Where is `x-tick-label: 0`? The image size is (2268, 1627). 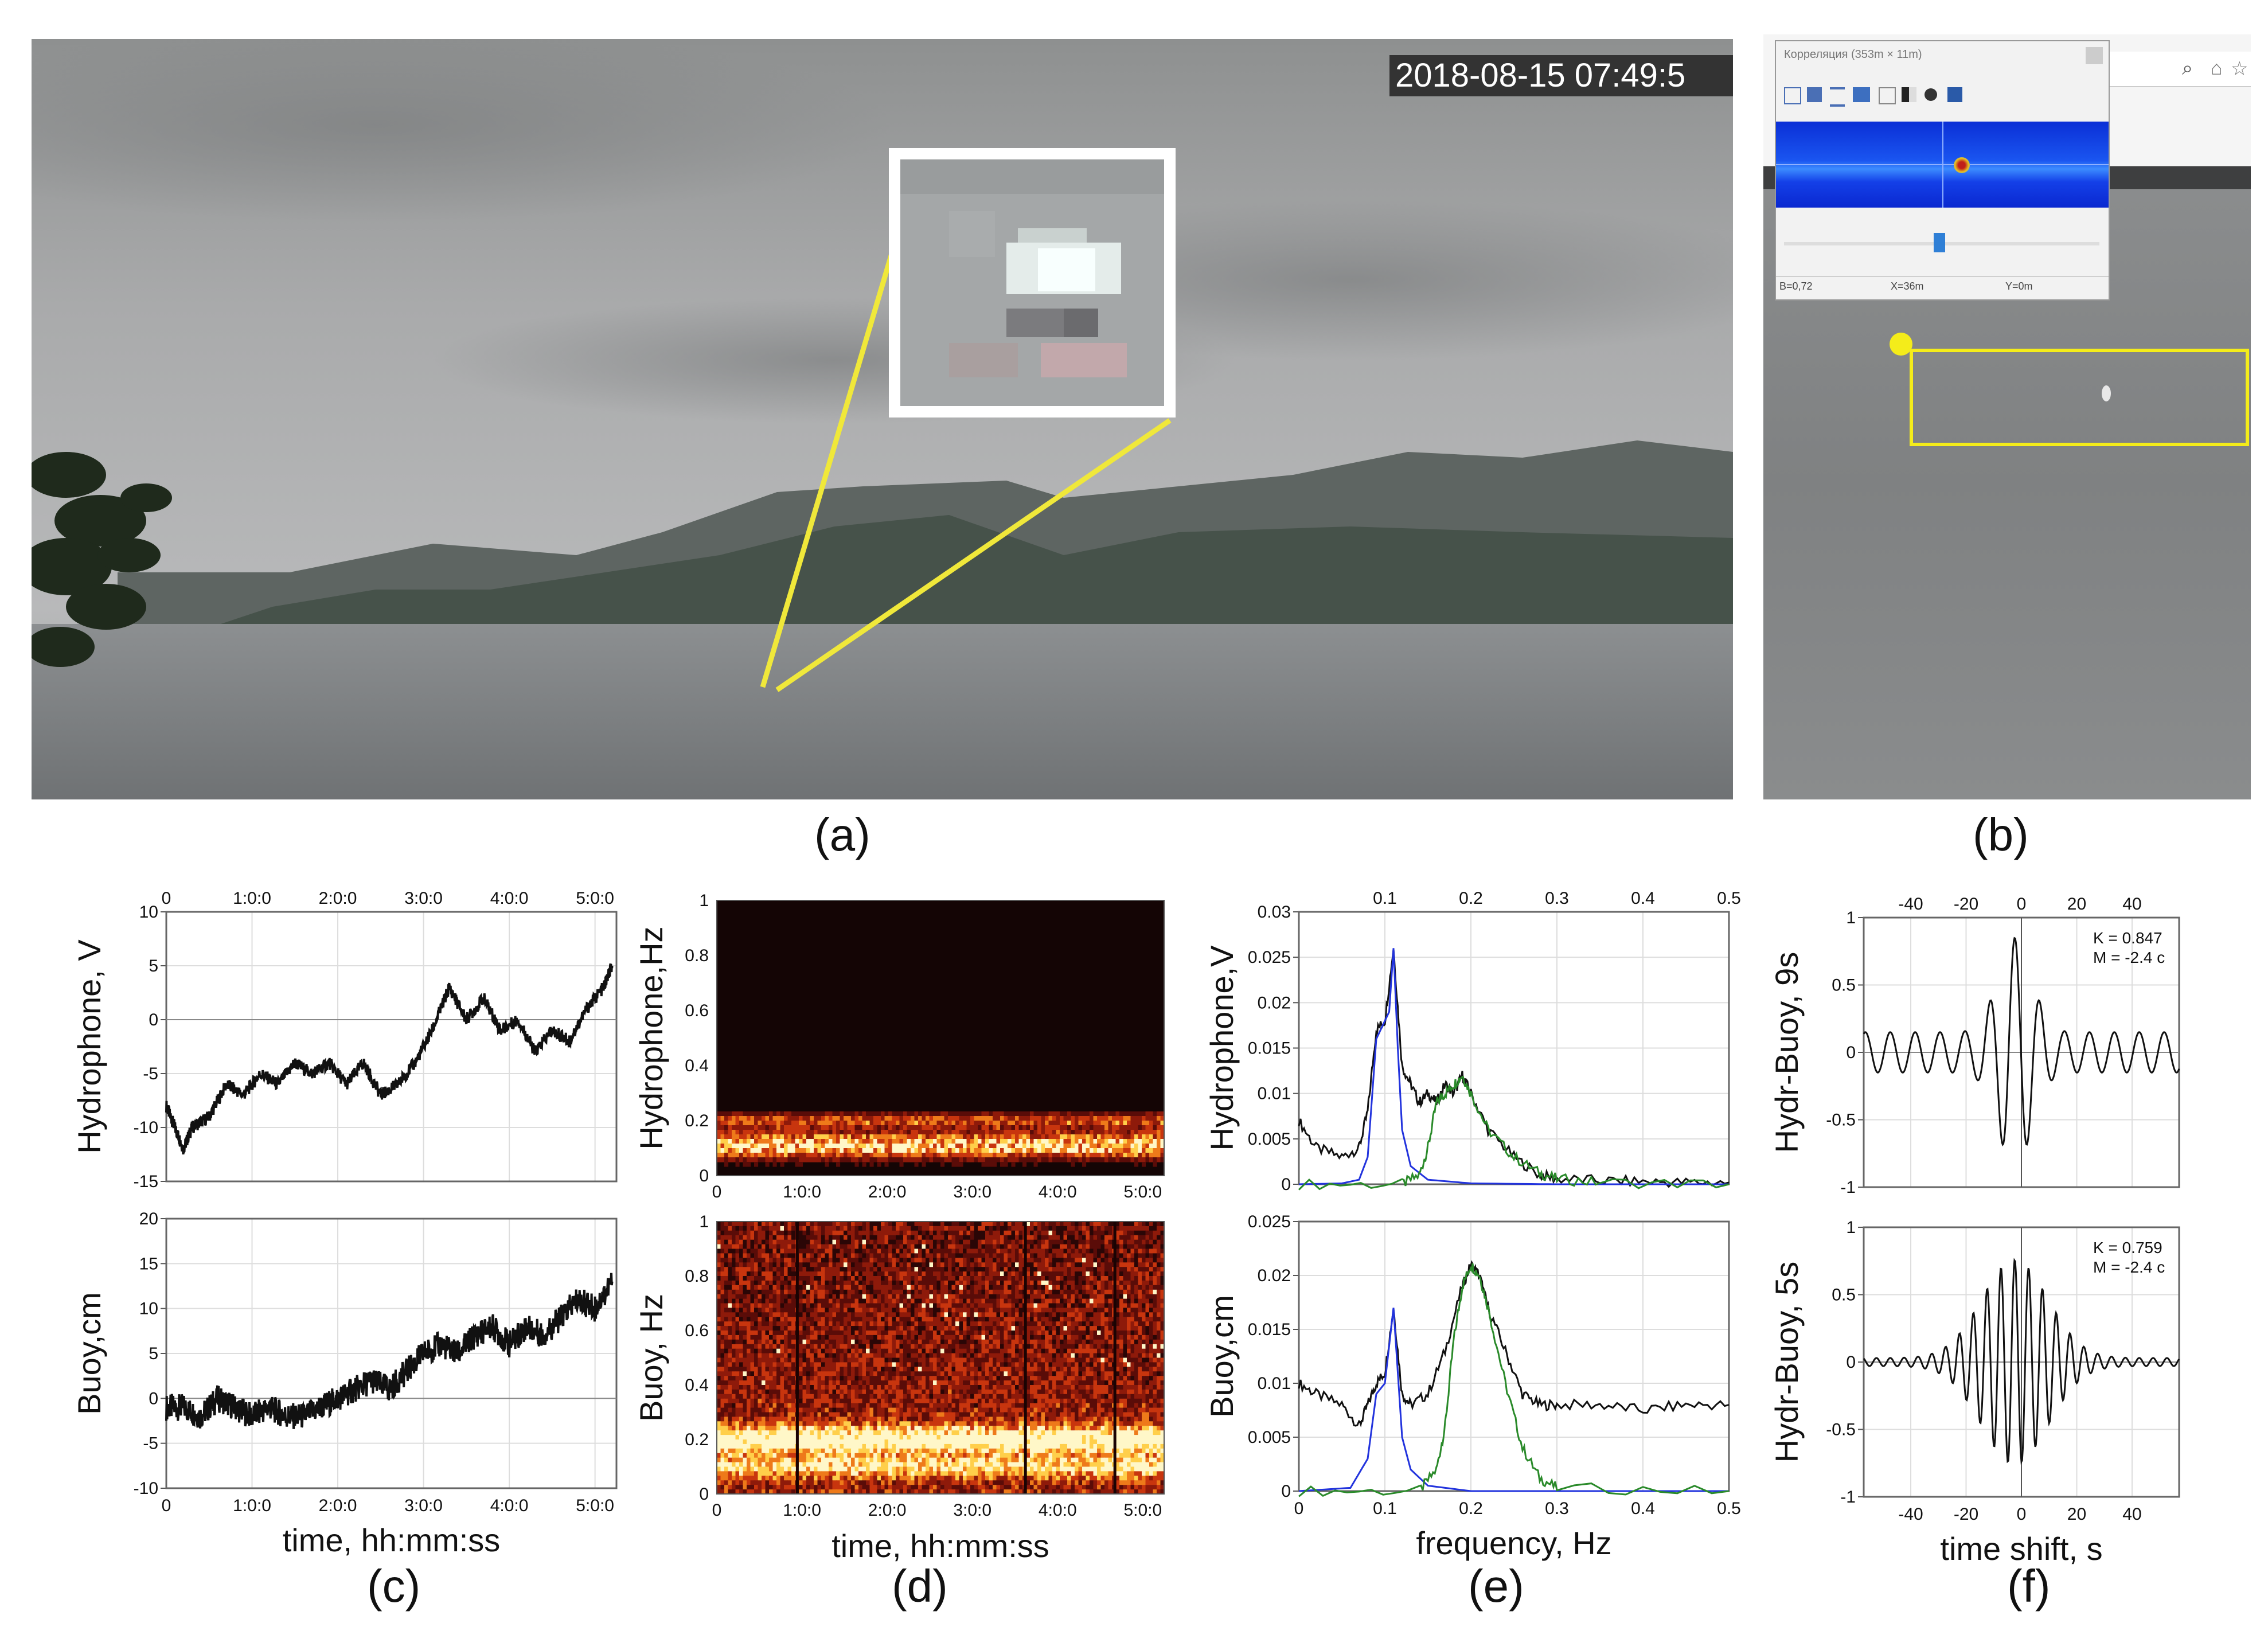 x-tick-label: 0 is located at coordinates (717, 1192).